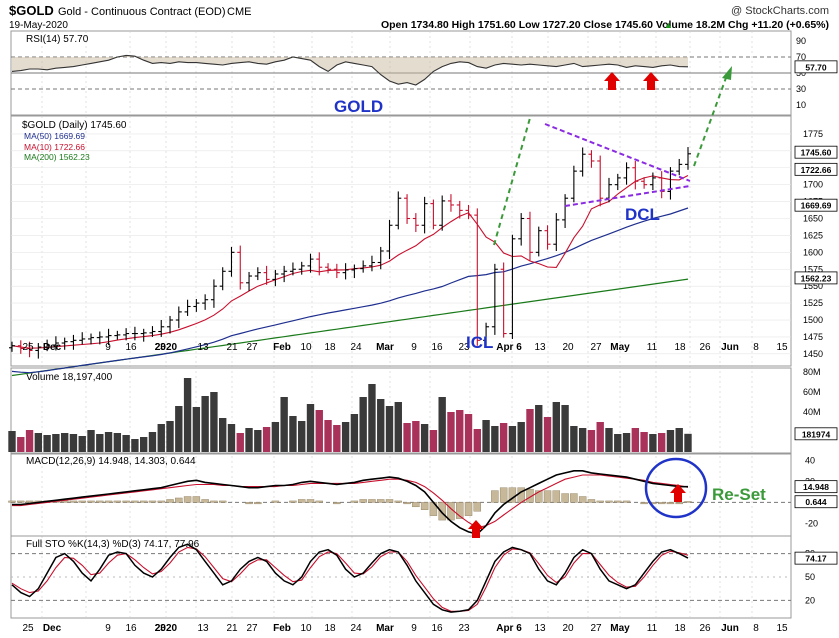 The height and width of the screenshot is (638, 839). I want to click on rsi-line, so click(350, 70).